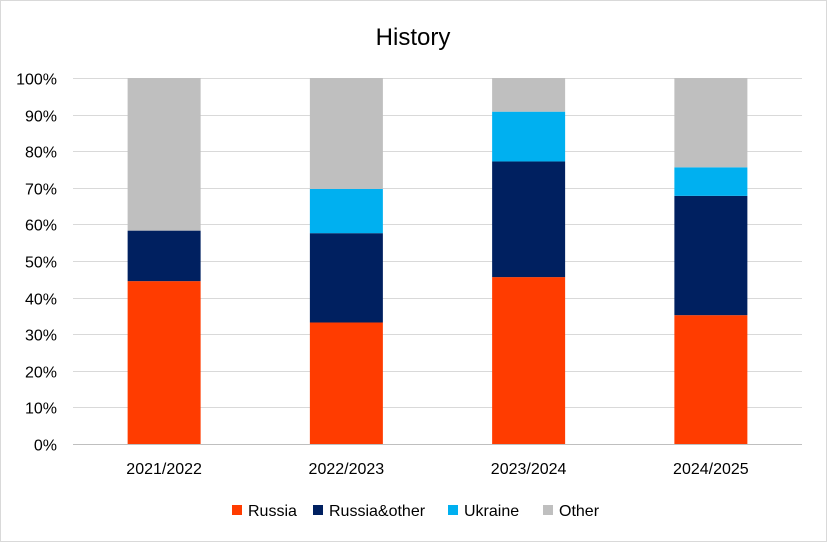  Describe the element at coordinates (711, 469) in the screenshot. I see `x-tick-label: 2024/2025` at that location.